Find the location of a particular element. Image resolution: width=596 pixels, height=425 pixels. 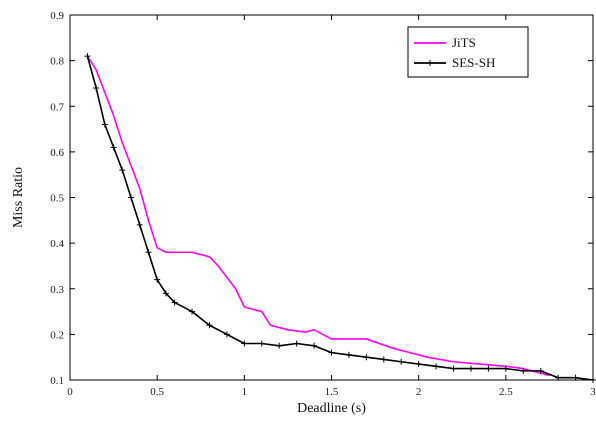

y-tick-label: 0.3 is located at coordinates (57, 290).